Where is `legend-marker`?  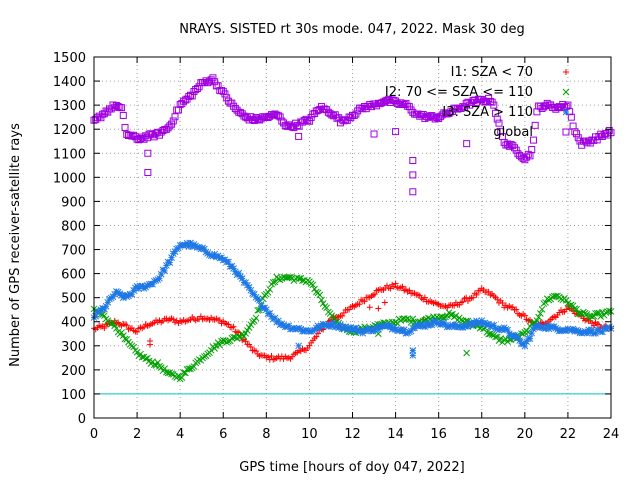 legend-marker is located at coordinates (566, 92).